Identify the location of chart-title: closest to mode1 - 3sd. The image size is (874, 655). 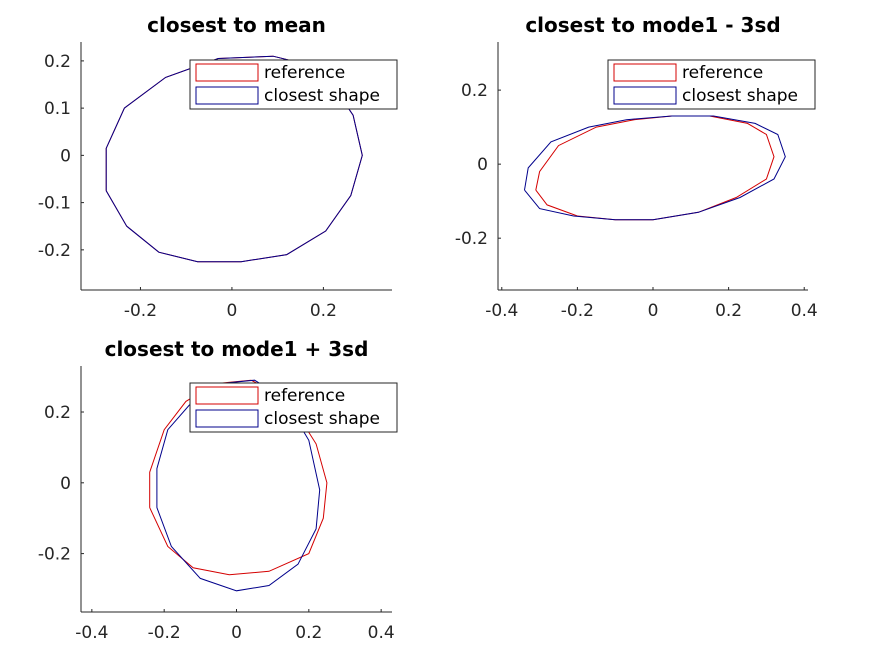
(652, 25).